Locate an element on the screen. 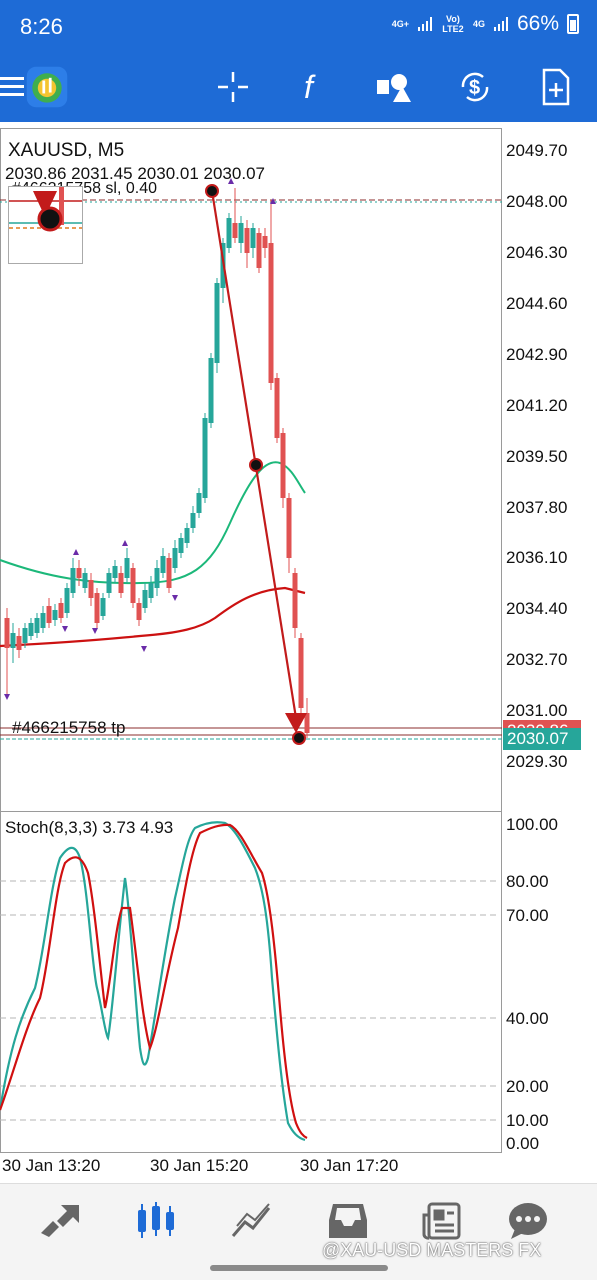 The image size is (597, 1280). arrow-head is located at coordinates (296, 723).